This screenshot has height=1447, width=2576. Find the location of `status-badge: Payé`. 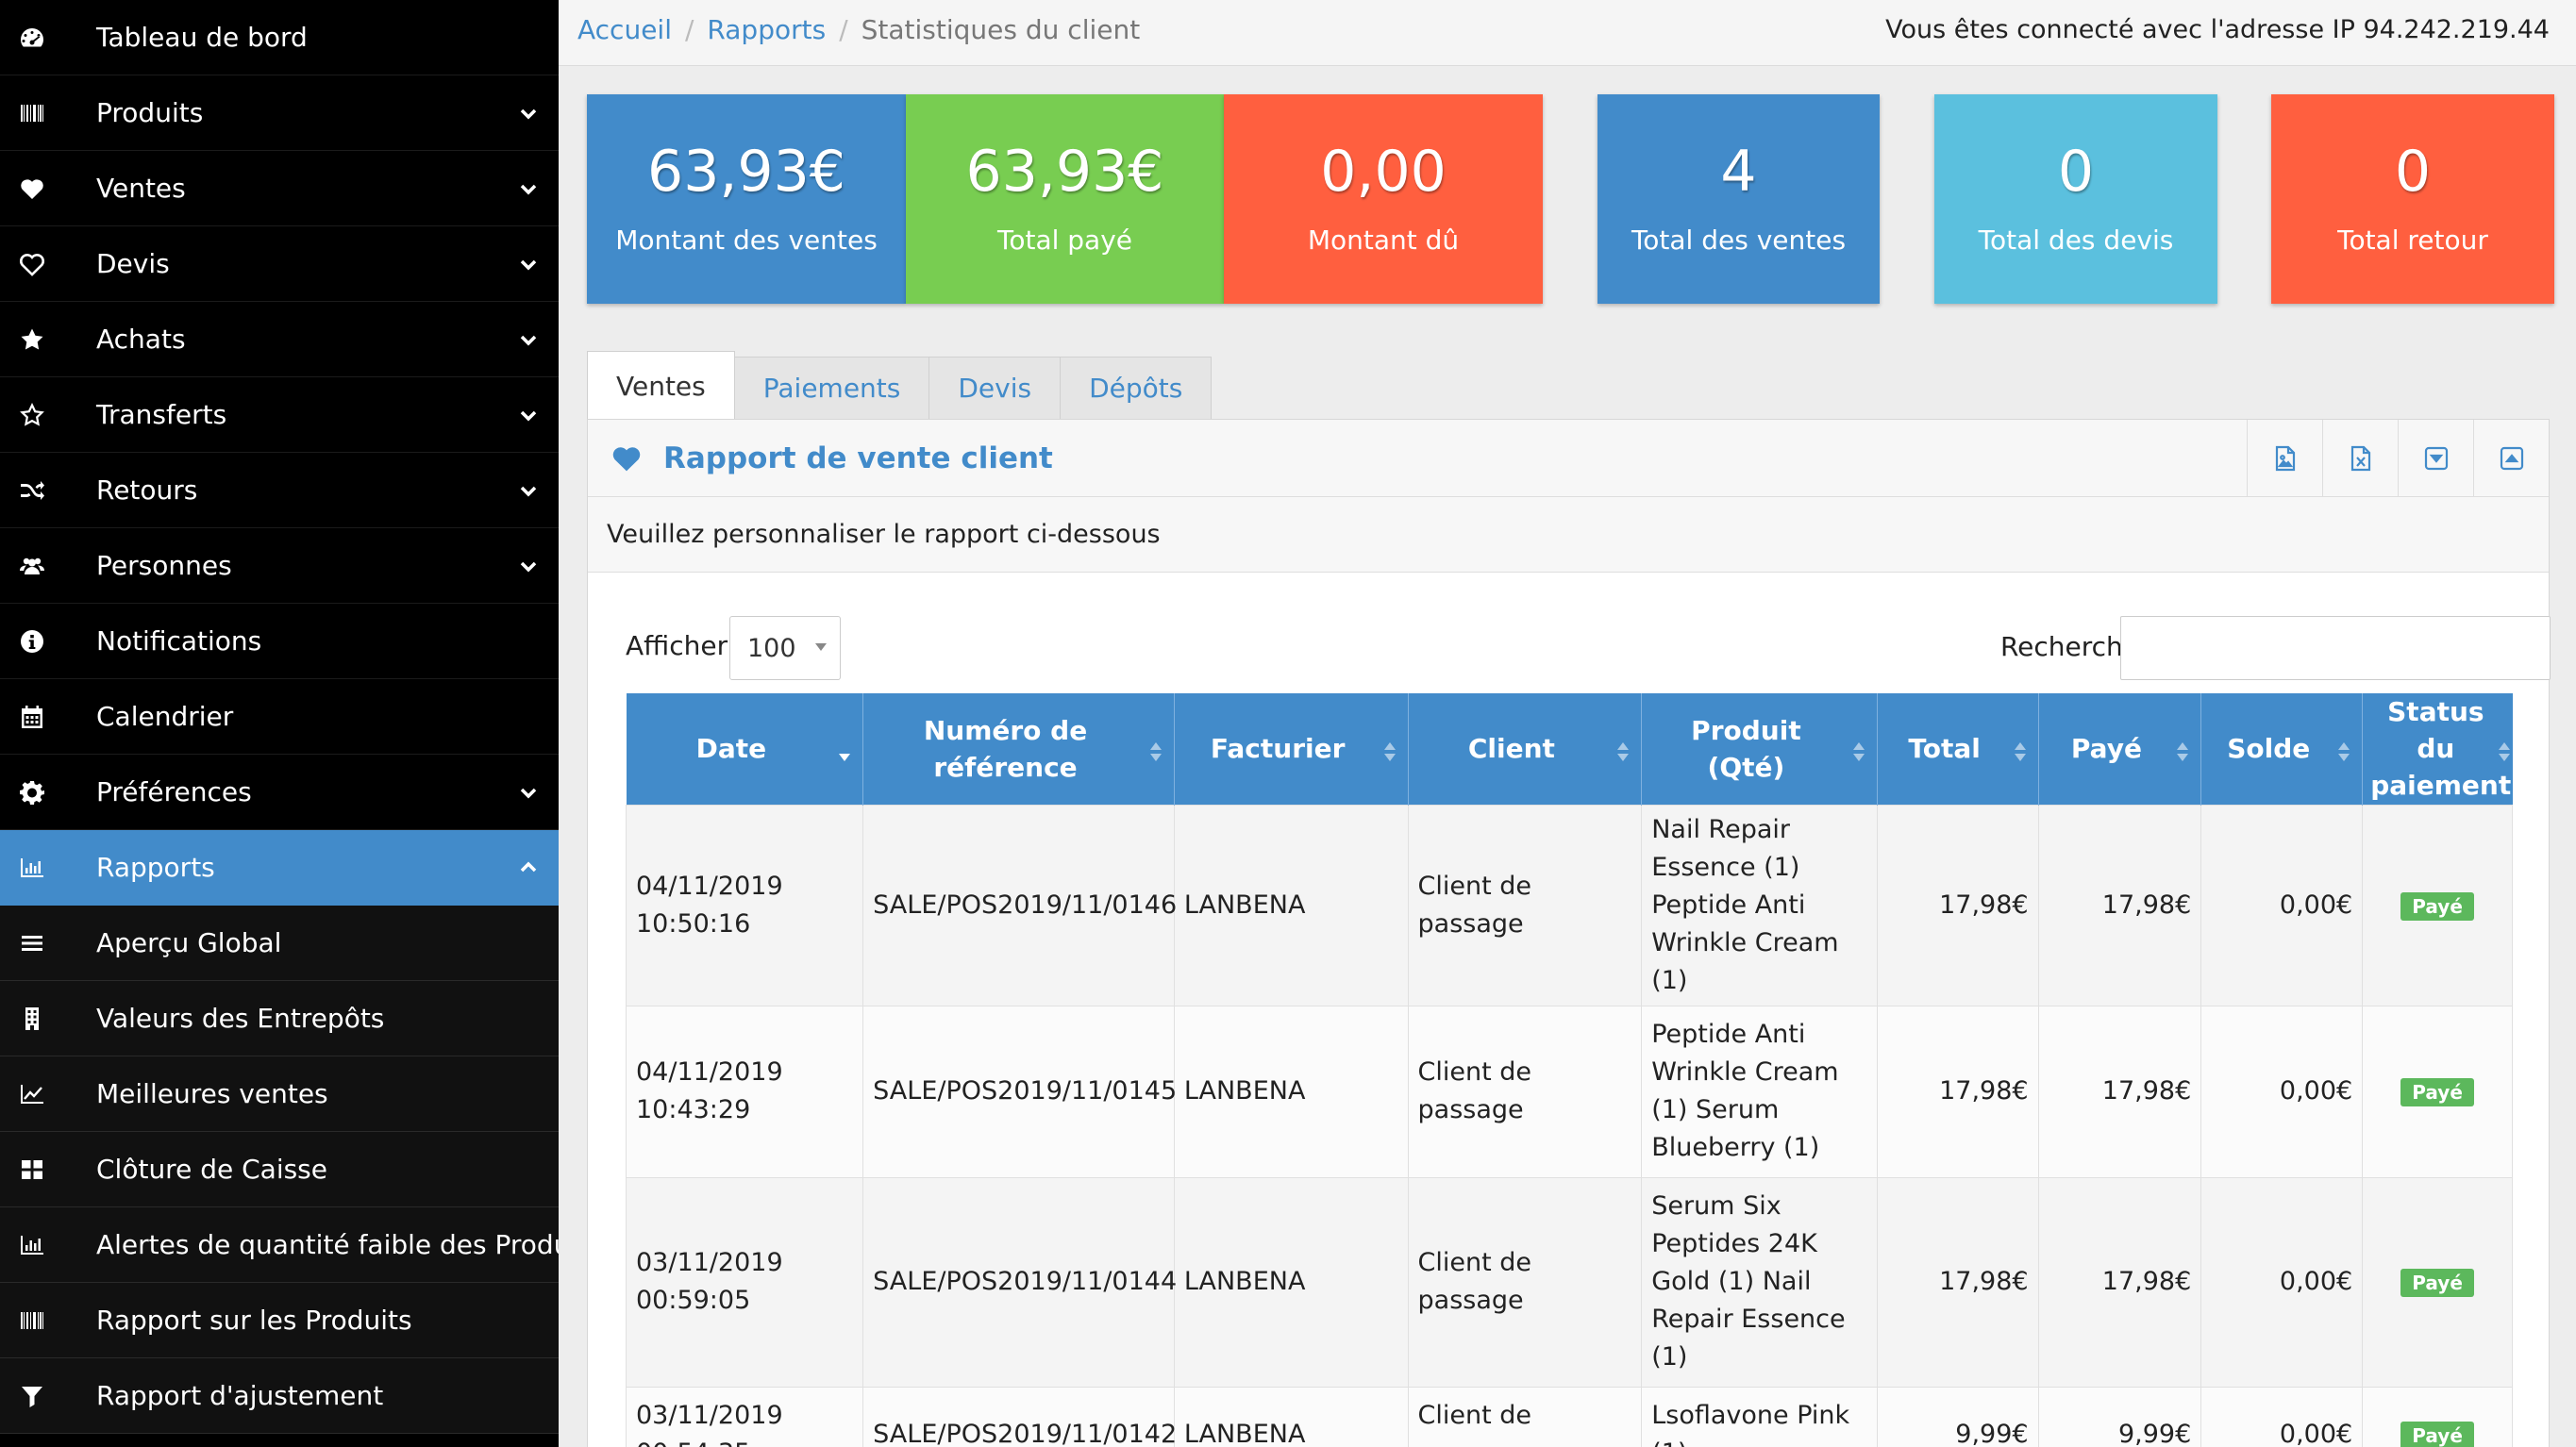

status-badge: Payé is located at coordinates (2437, 1092).